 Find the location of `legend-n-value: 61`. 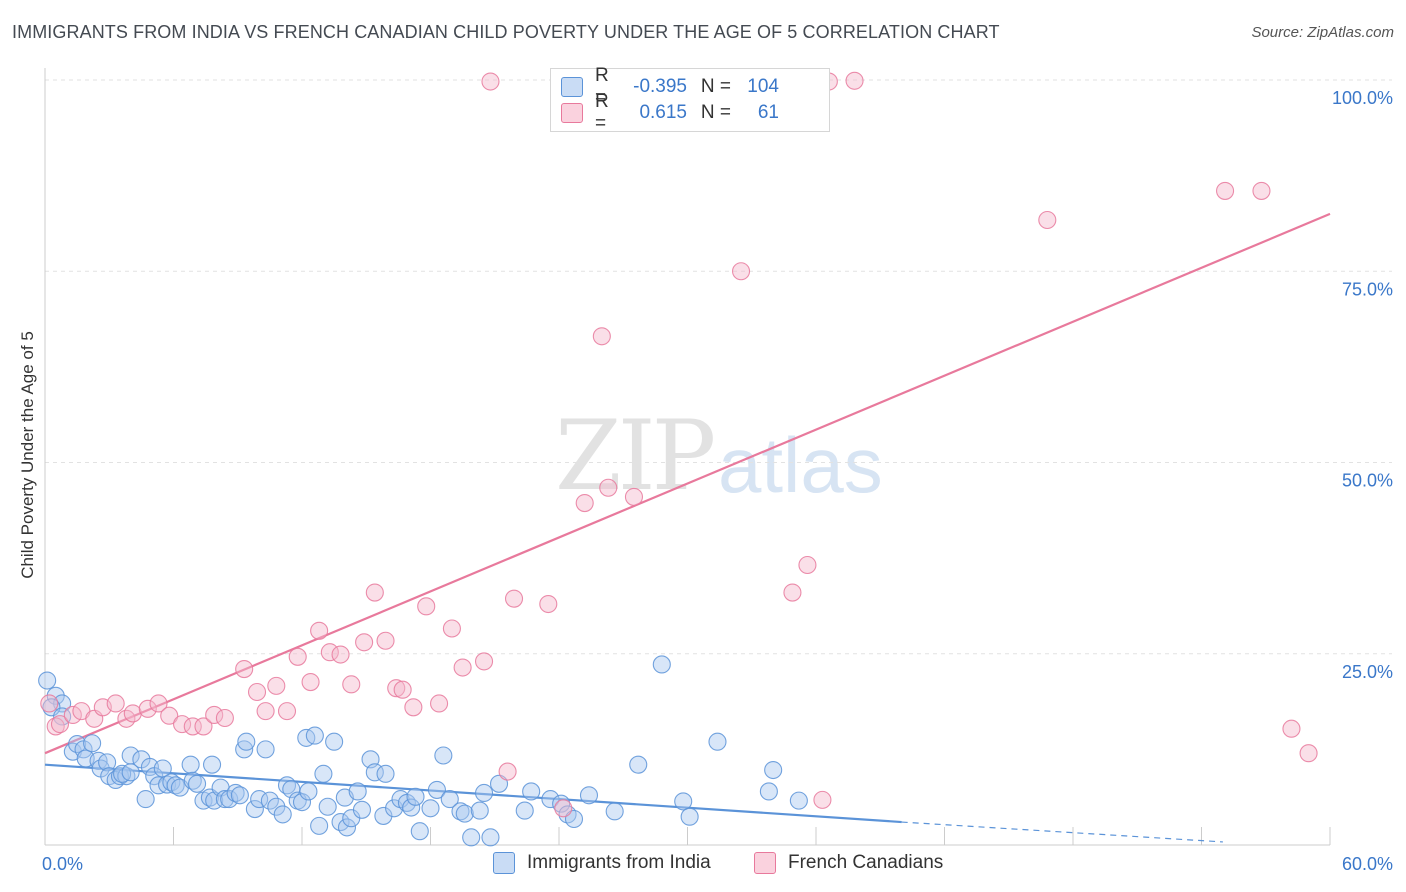

legend-n-value: 61 is located at coordinates (768, 112).